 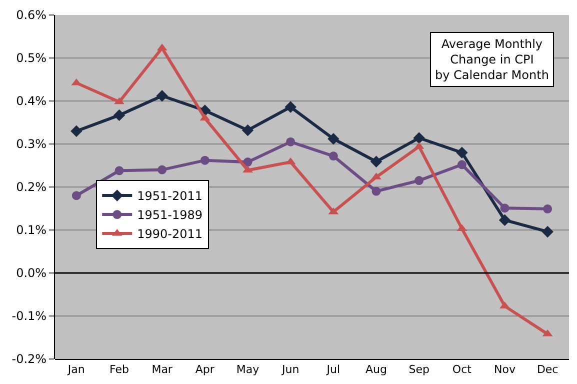 What do you see at coordinates (492, 59) in the screenshot?
I see `text: Average Monthly Change in CPI by Calendar Month` at bounding box center [492, 59].